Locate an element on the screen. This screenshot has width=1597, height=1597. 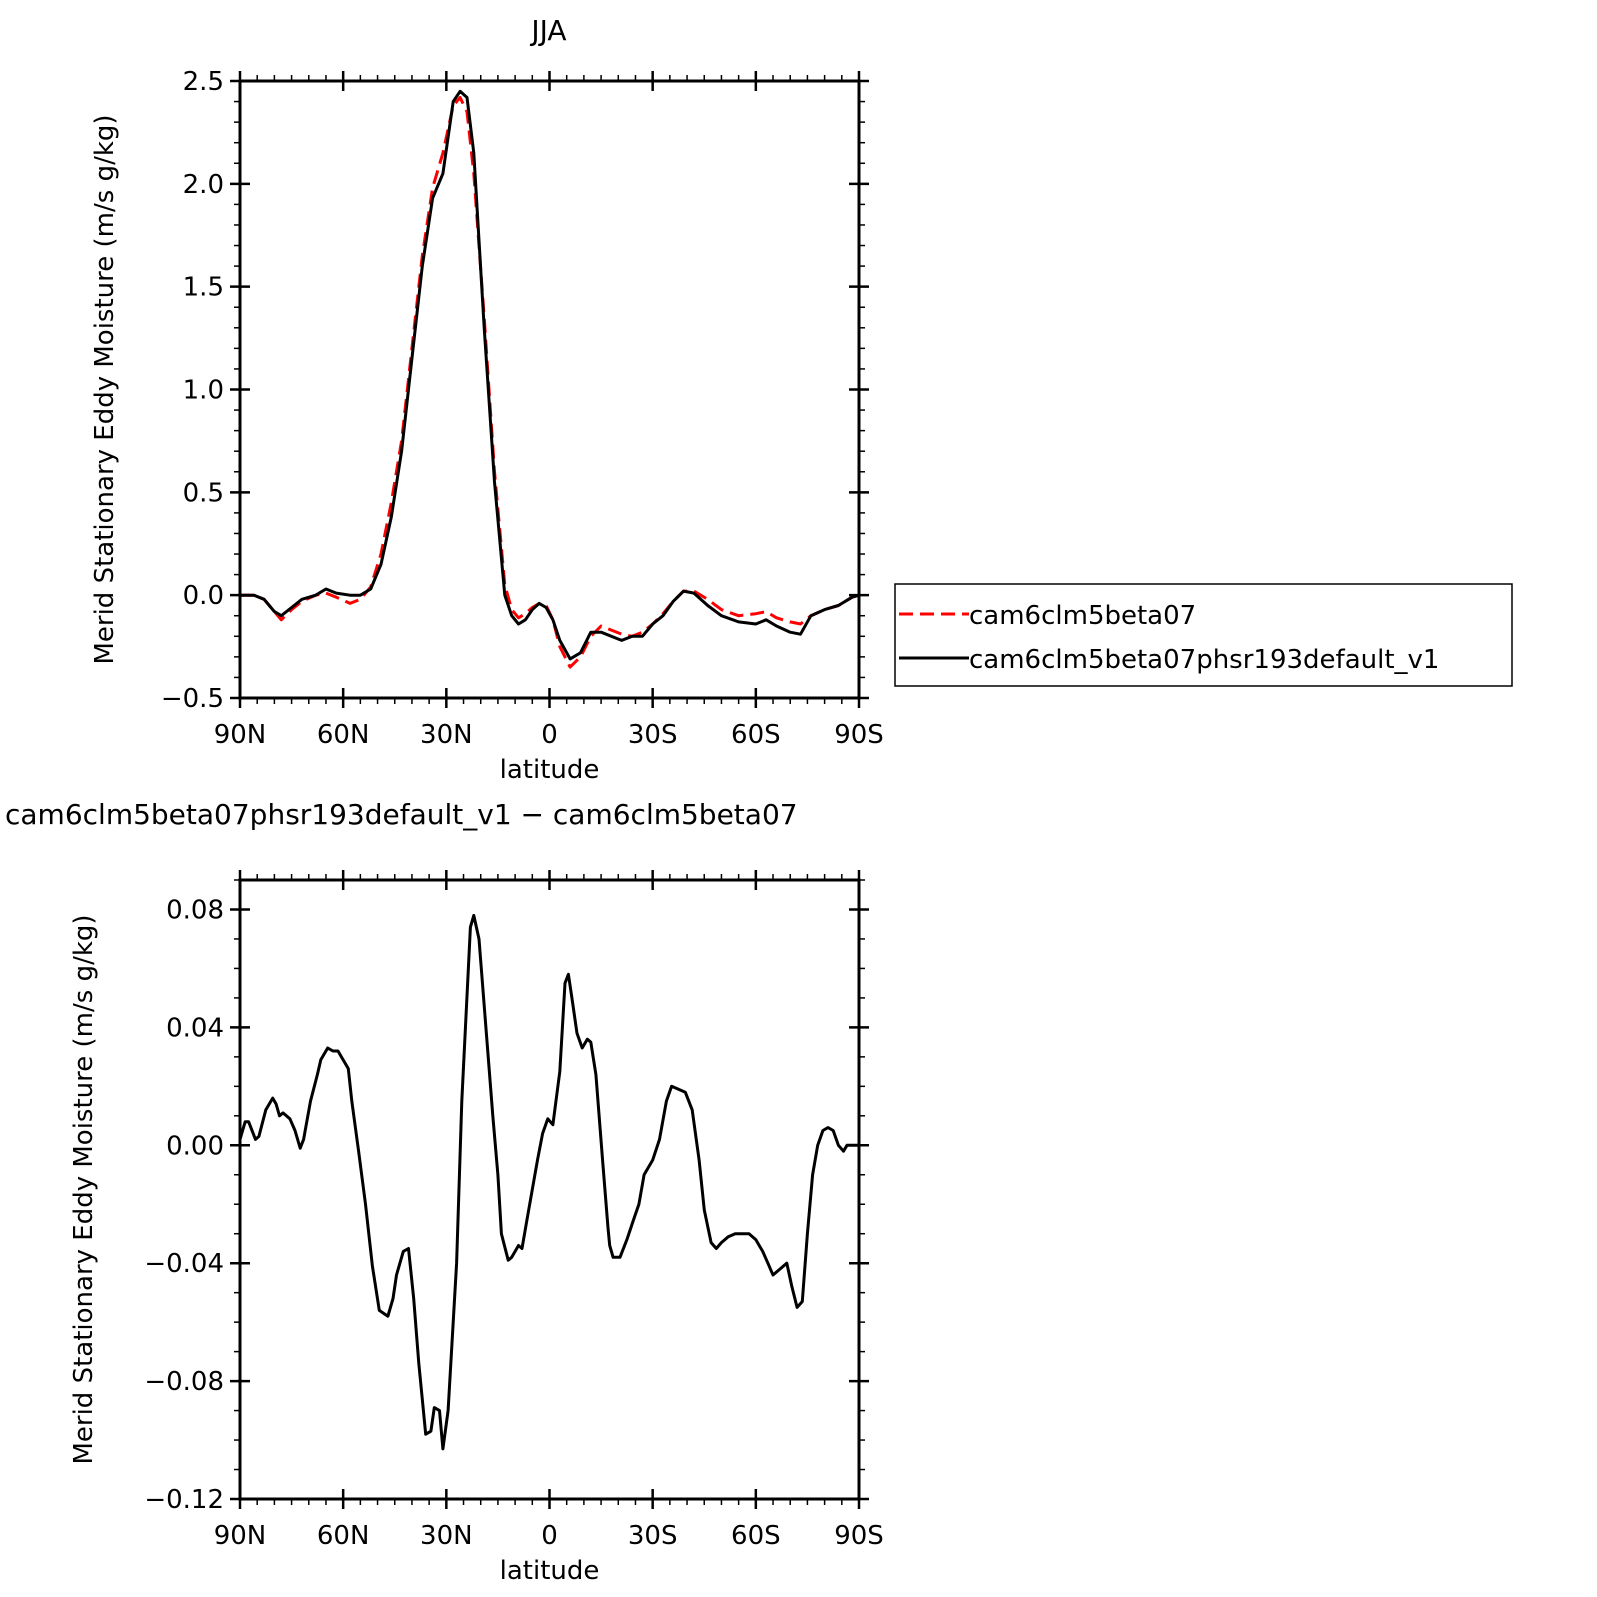
legend-label-1: cam6clm5beta07phsr193default_v1 is located at coordinates (1204, 660).